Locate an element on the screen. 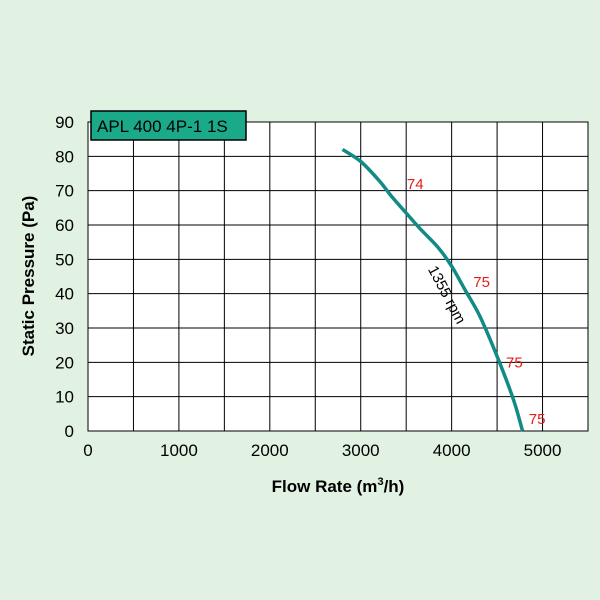  y-tick-label: 60 is located at coordinates (64, 225).